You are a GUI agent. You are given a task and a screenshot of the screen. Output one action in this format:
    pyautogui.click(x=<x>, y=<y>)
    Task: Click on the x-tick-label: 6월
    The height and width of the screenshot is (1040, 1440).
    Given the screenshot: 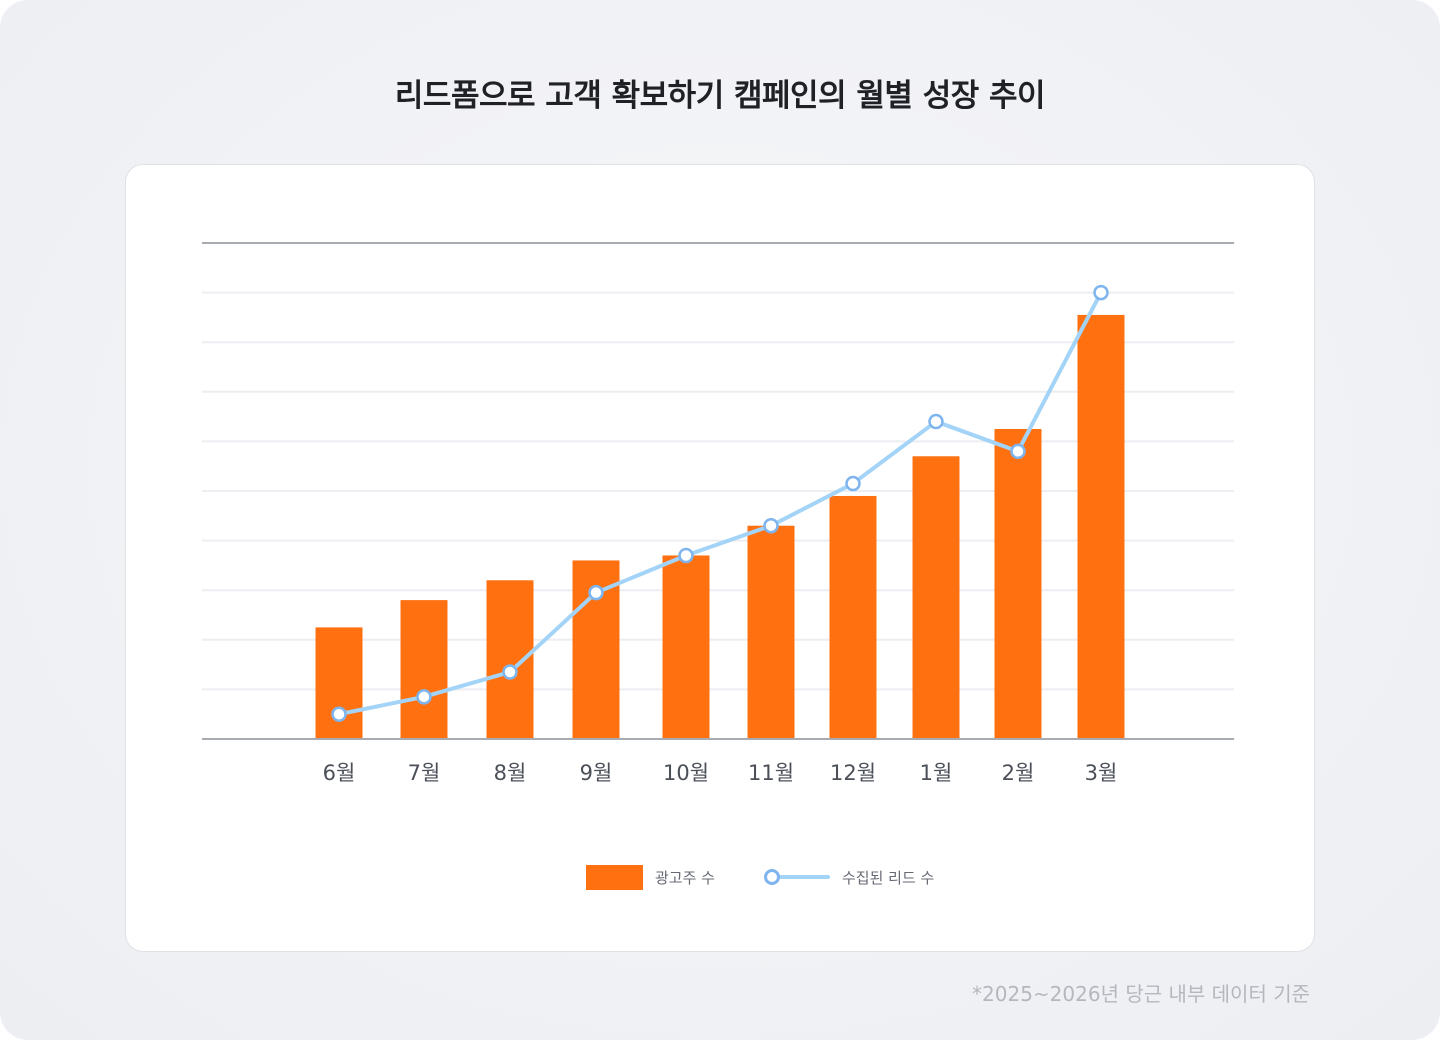 What is the action you would take?
    pyautogui.click(x=339, y=773)
    